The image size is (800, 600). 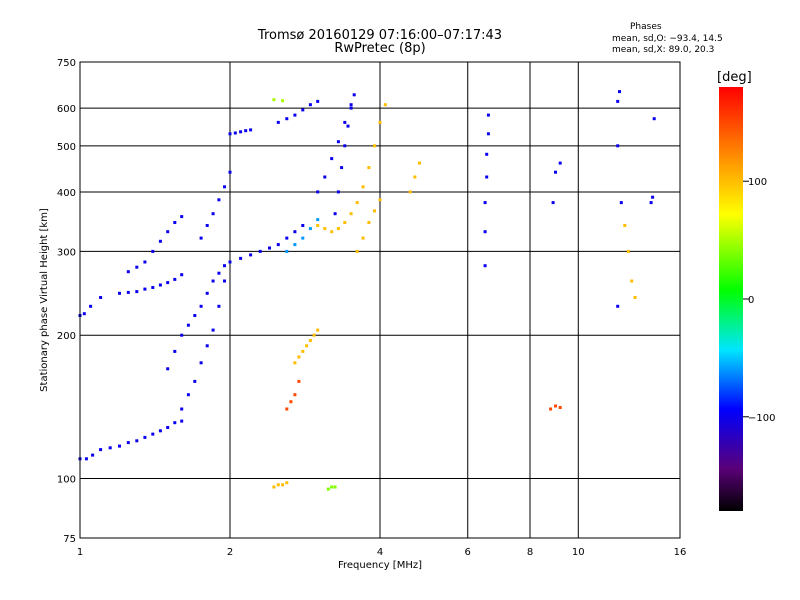 I want to click on colorbar-tick-label: 0, so click(x=751, y=300).